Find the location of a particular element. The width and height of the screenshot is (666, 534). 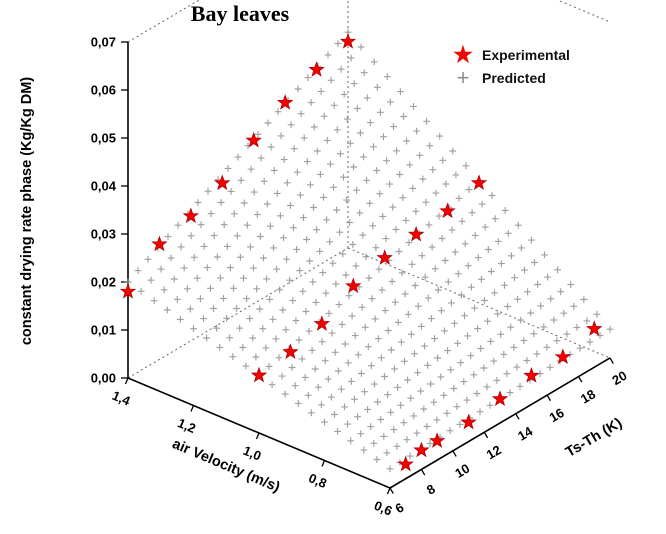

y-tick-label: 16 is located at coordinates (557, 415).